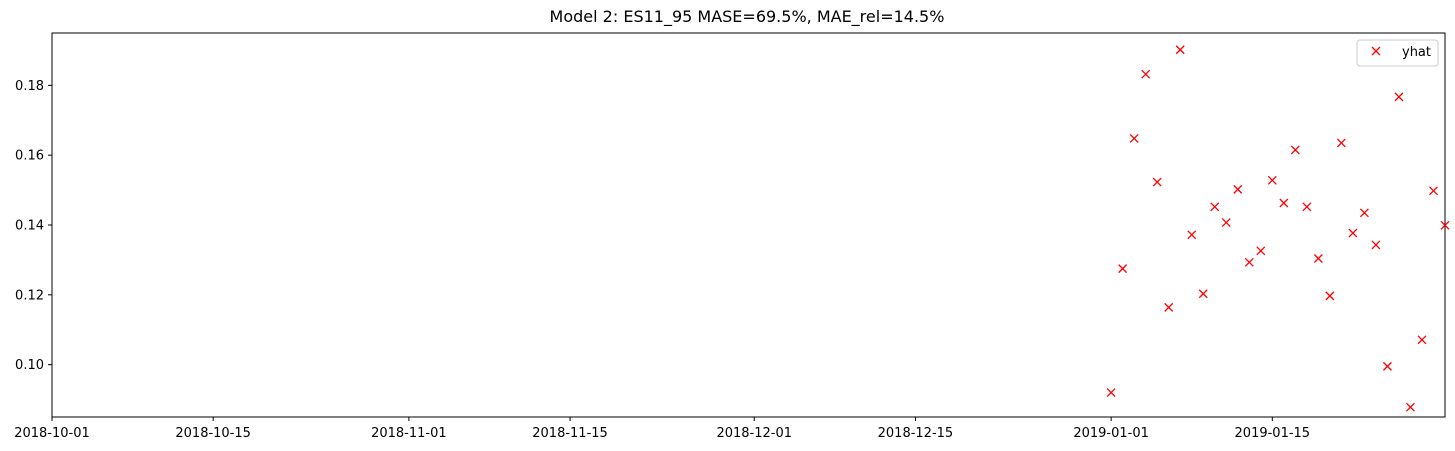  What do you see at coordinates (916, 433) in the screenshot?
I see `x-tick-label: 2018-12-15` at bounding box center [916, 433].